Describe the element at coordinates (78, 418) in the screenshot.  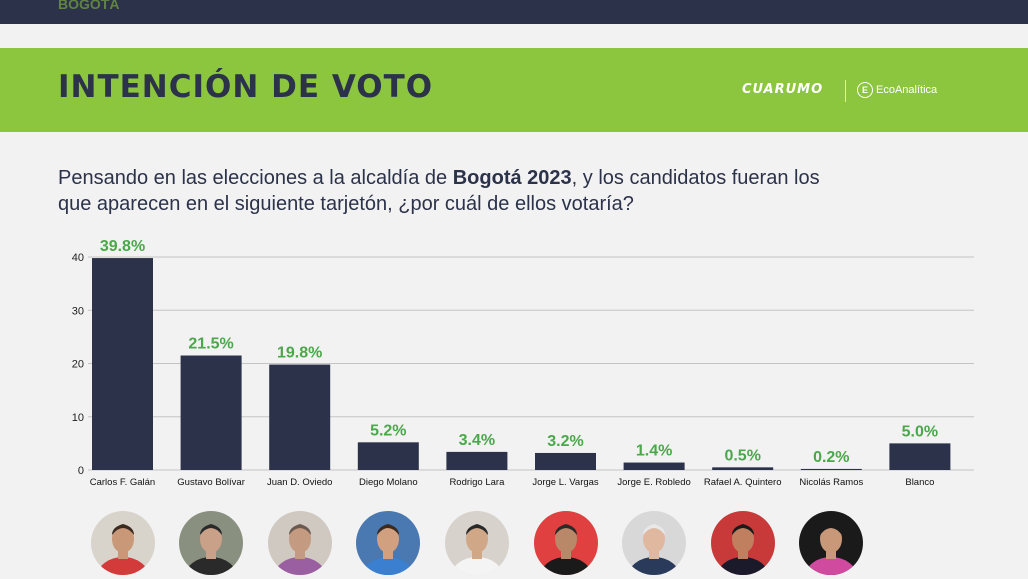
I see `y-tick-label: 10` at that location.